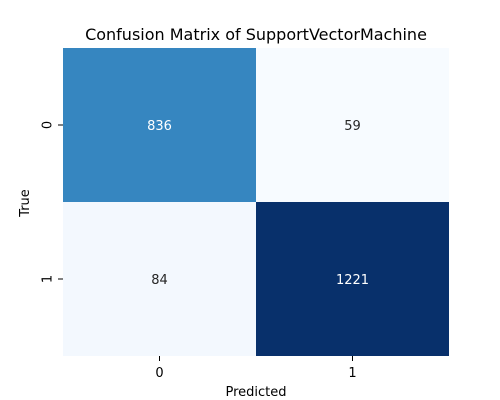 This screenshot has width=500, height=400. I want to click on x-tick-label: 0, so click(159, 373).